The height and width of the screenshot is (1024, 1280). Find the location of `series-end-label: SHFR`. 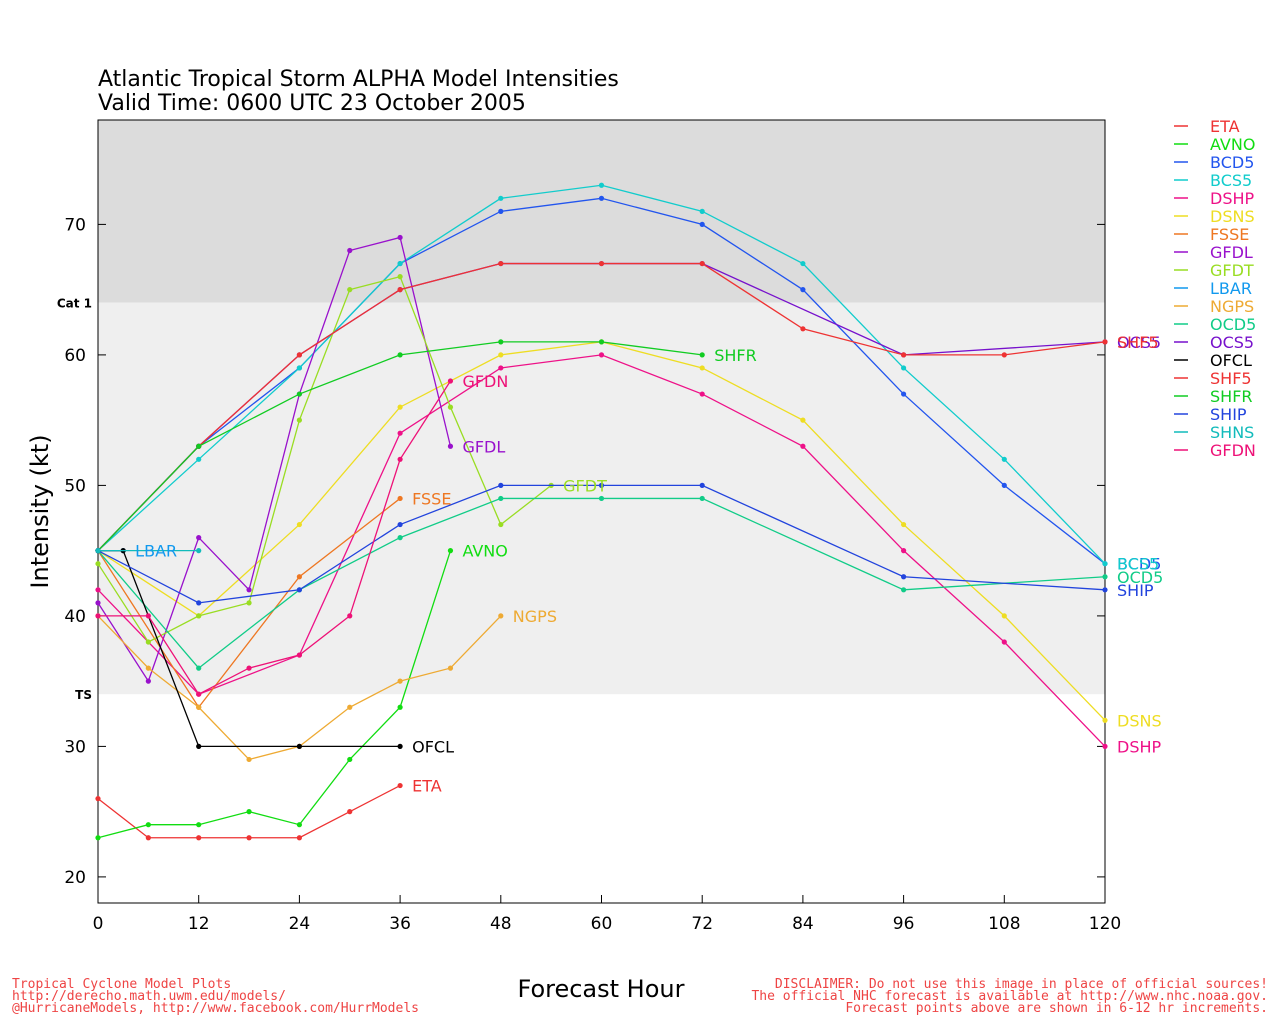

series-end-label: SHFR is located at coordinates (735, 355).